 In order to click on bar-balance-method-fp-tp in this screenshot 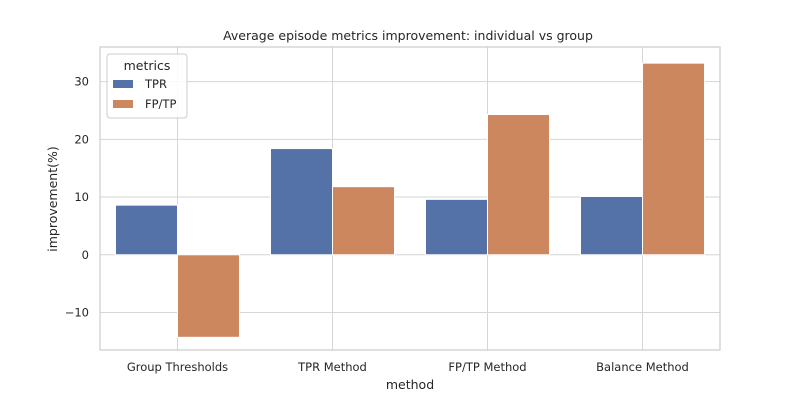, I will do `click(673, 159)`.